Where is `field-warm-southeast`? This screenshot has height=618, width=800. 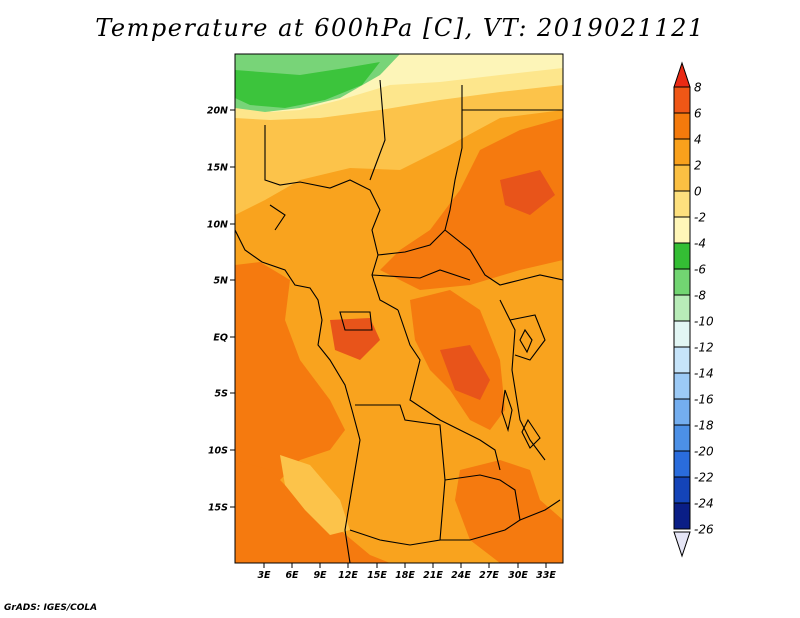
field-warm-southeast is located at coordinates (509, 511).